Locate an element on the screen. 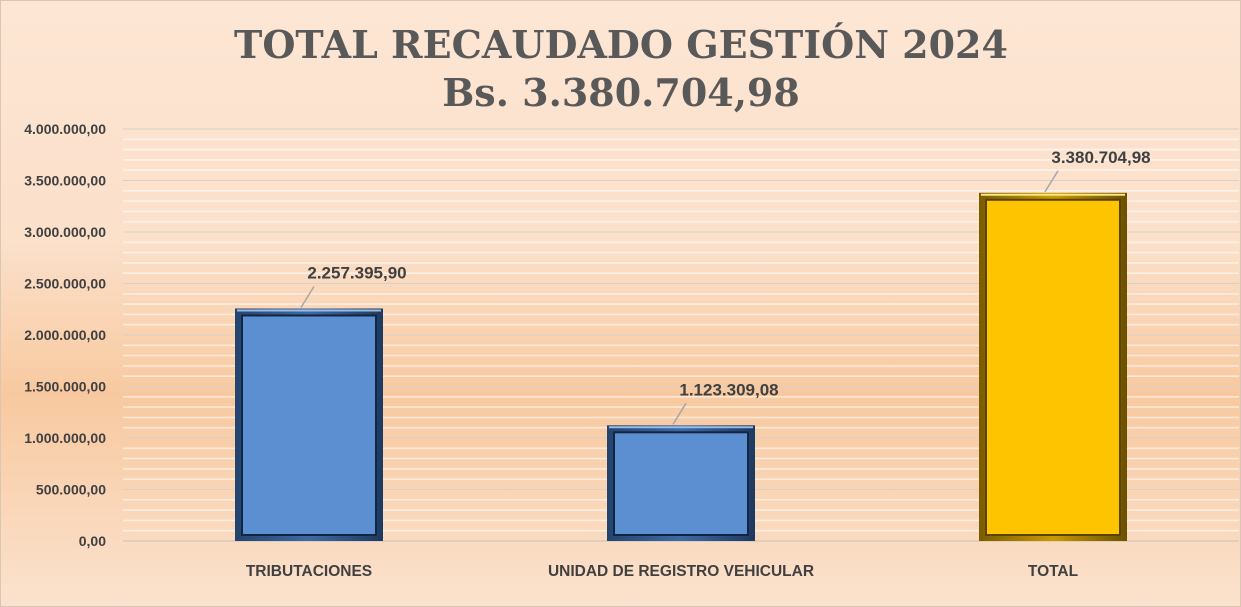 This screenshot has width=1241, height=607. x-tick-label: TRIBUTACIONES is located at coordinates (309, 571).